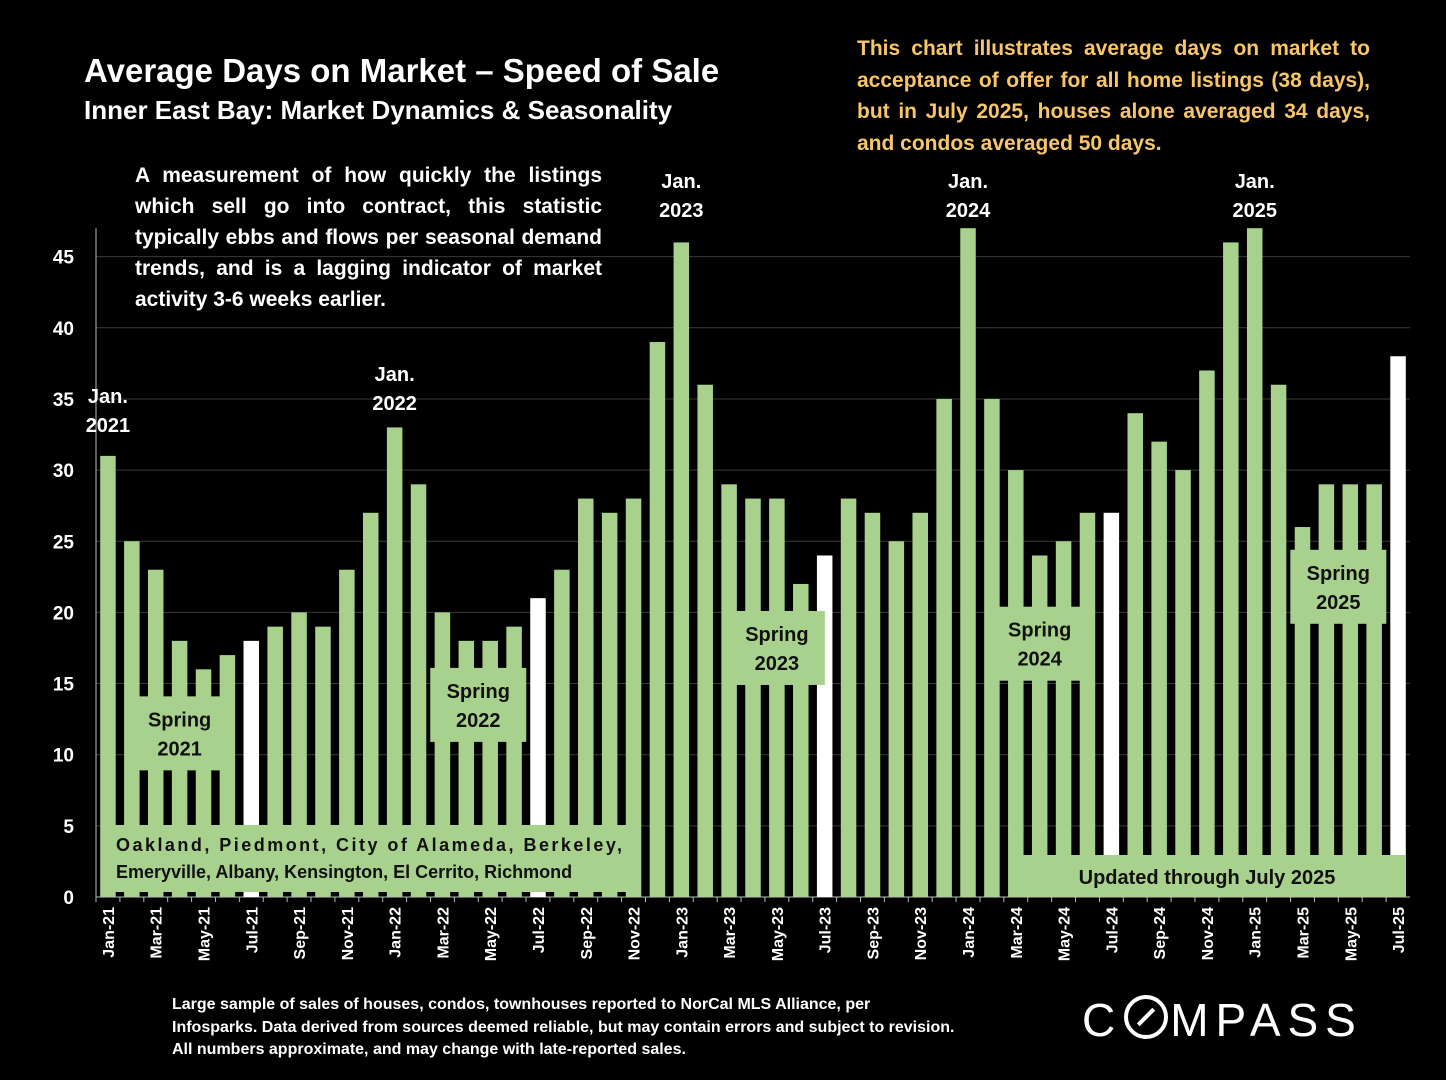 This screenshot has width=1446, height=1080. I want to click on jan-annotation: 2022, so click(394, 404).